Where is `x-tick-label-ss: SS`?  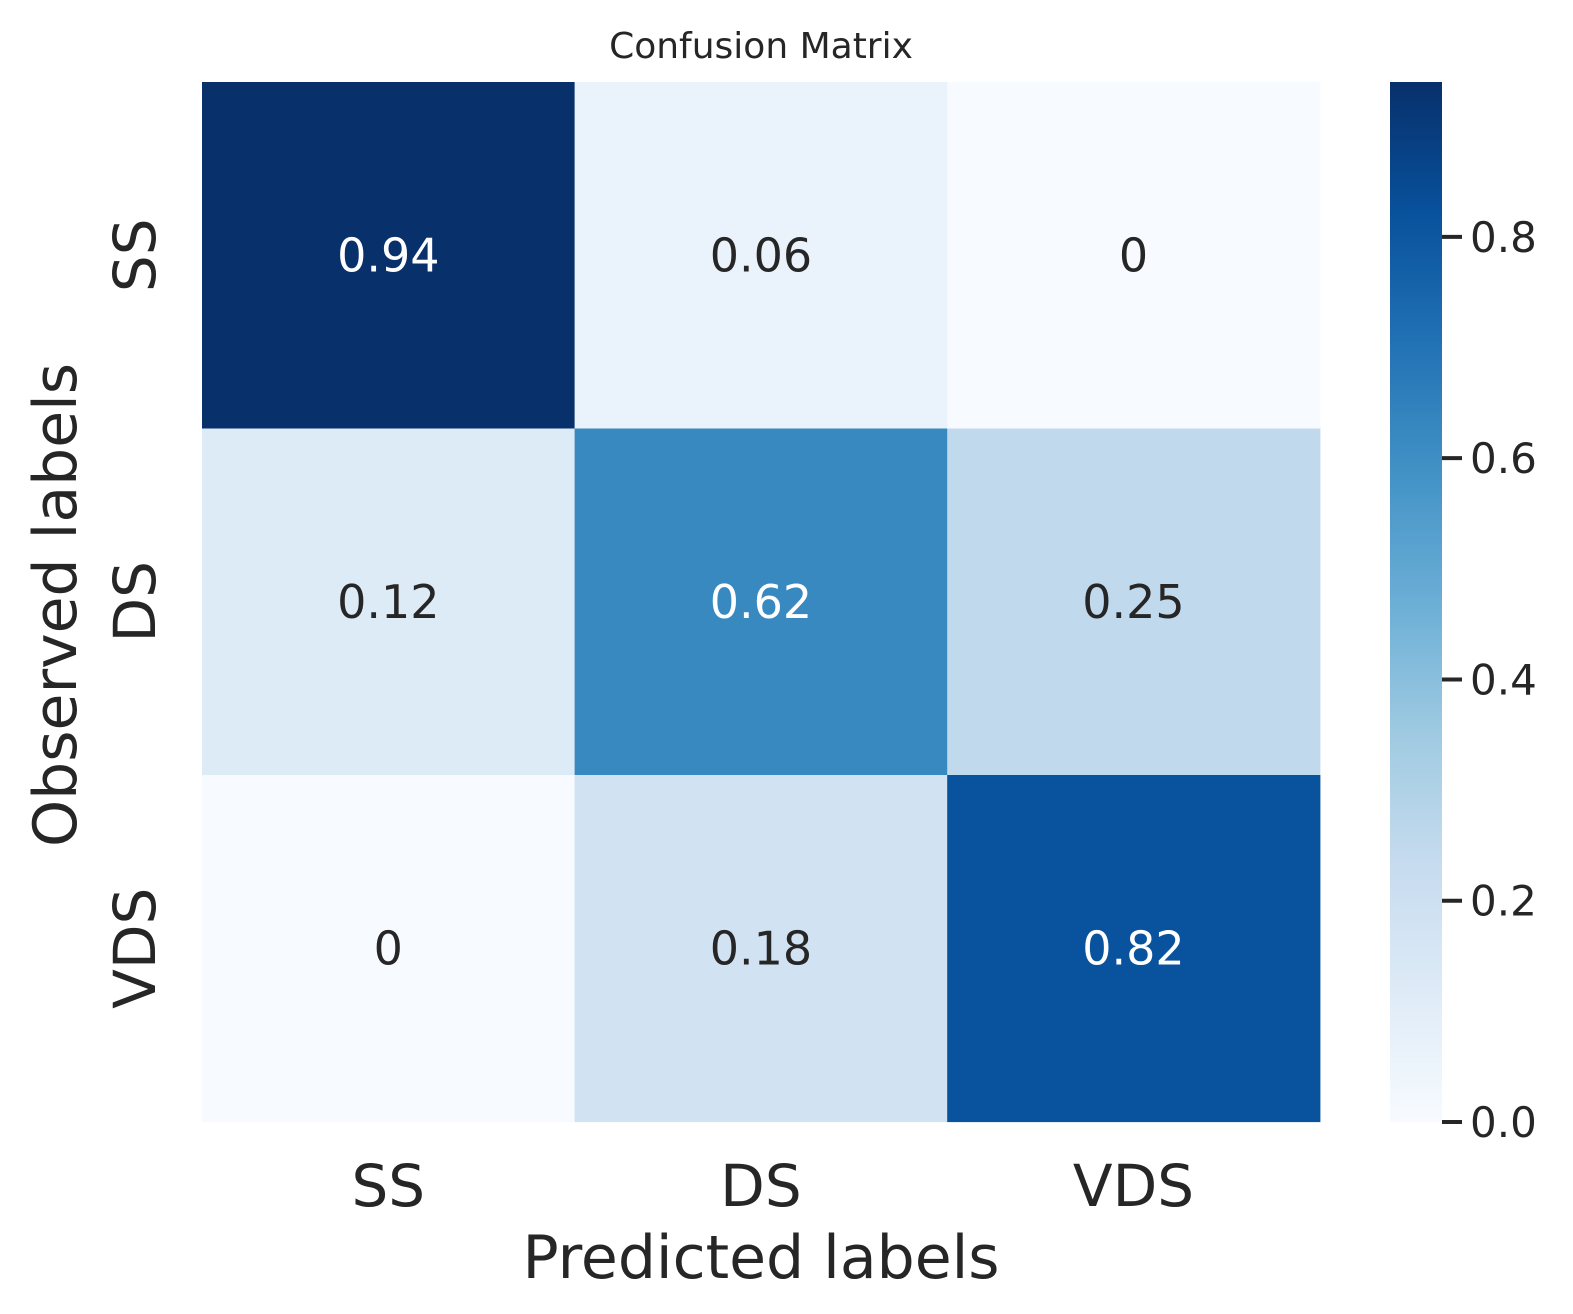 x-tick-label-ss: SS is located at coordinates (388, 1186).